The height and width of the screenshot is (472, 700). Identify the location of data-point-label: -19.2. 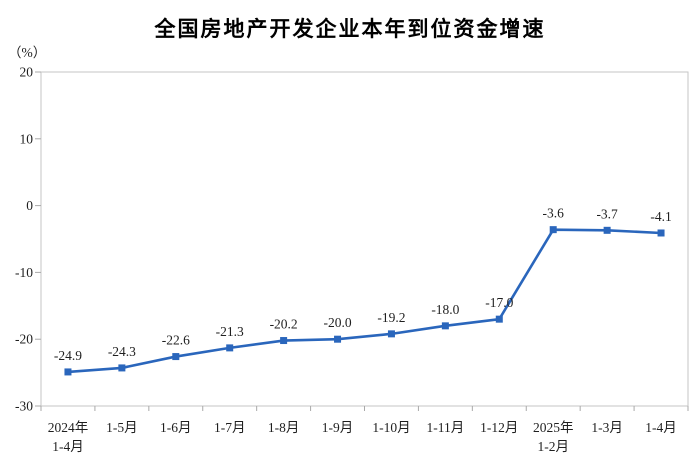
(391, 317).